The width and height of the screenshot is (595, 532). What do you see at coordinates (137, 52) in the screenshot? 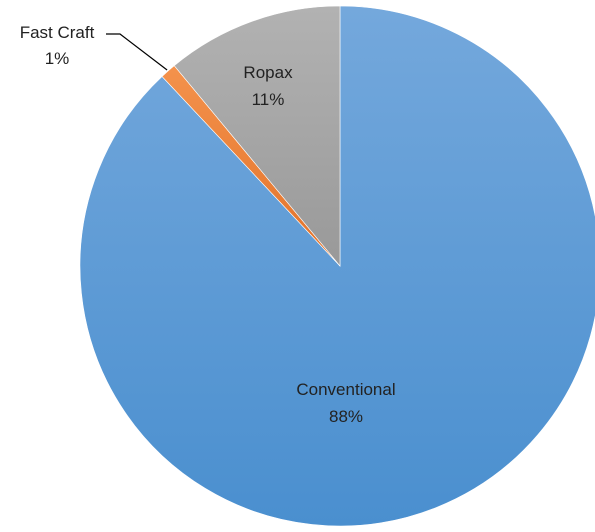
I see `fast-craft-leader-line` at bounding box center [137, 52].